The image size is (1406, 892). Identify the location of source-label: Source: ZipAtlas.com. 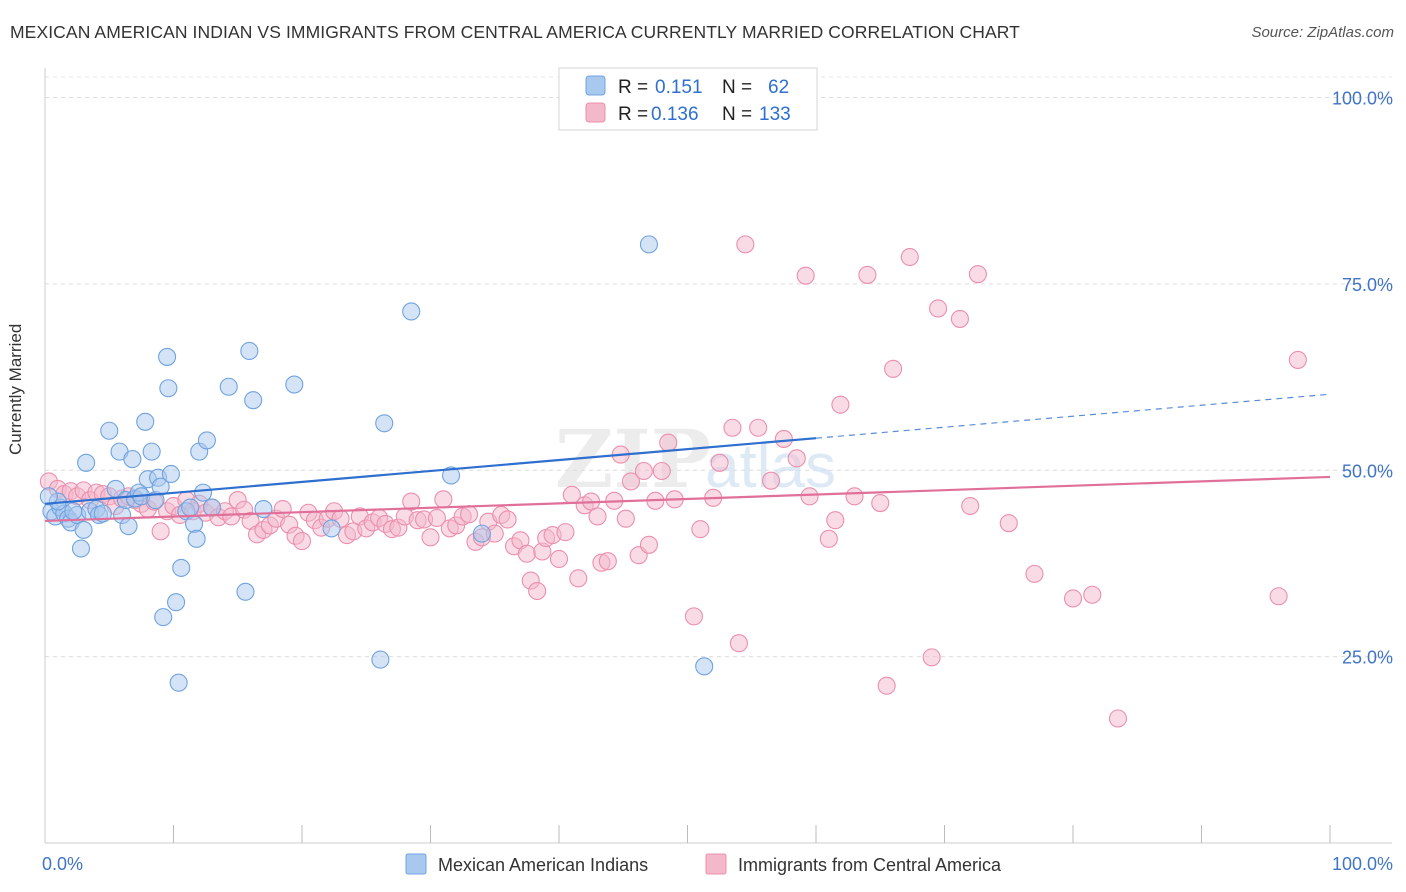
(1322, 32).